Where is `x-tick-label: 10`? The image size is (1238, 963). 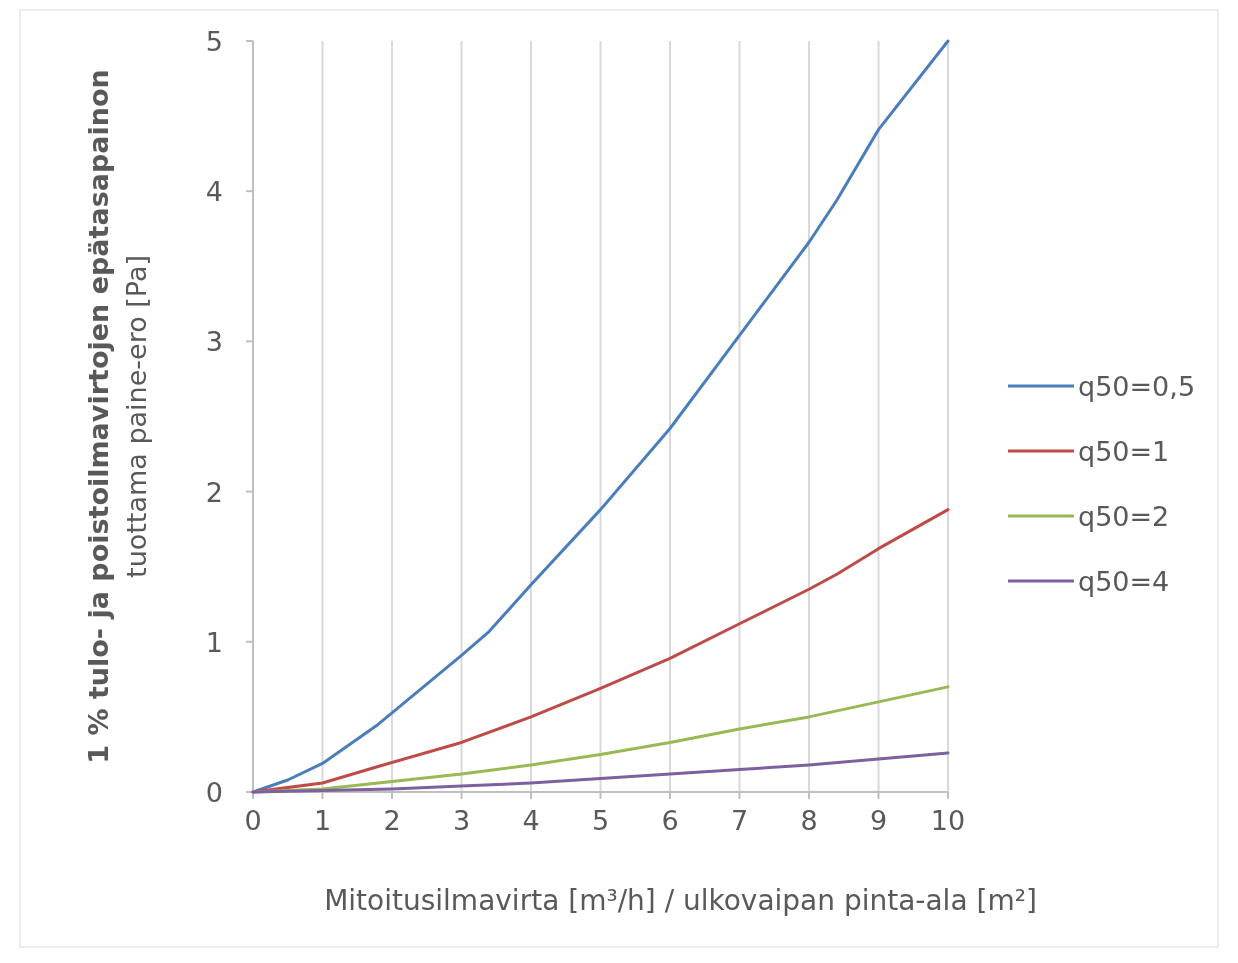 x-tick-label: 10 is located at coordinates (948, 820).